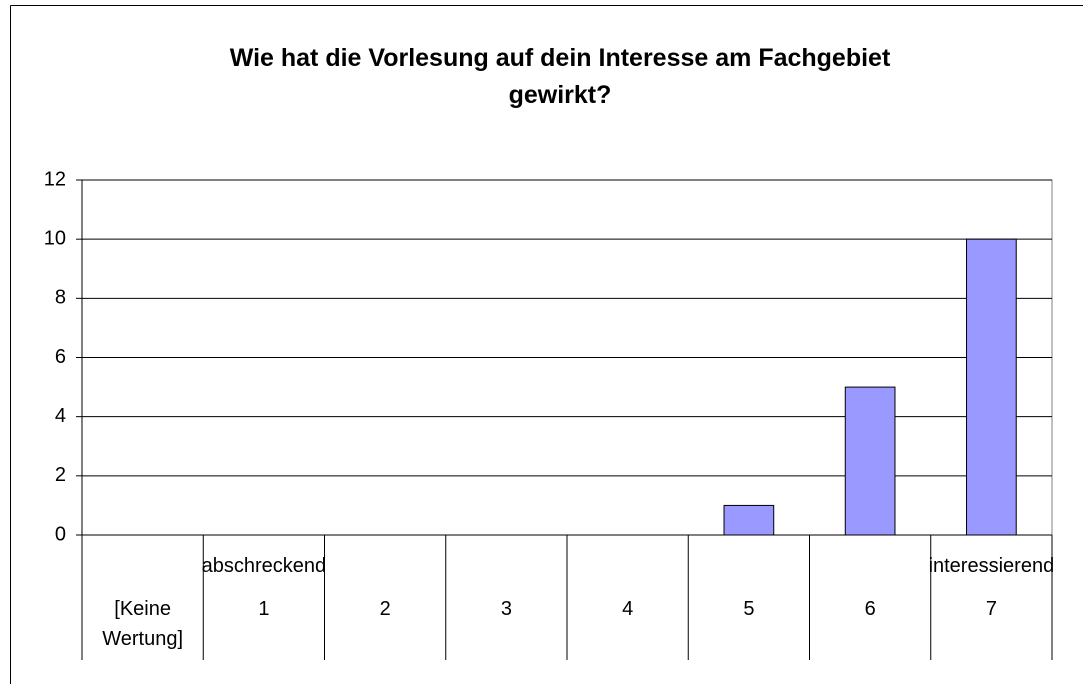 The image size is (1083, 684). What do you see at coordinates (60, 475) in the screenshot?
I see `y-tick-label: 2` at bounding box center [60, 475].